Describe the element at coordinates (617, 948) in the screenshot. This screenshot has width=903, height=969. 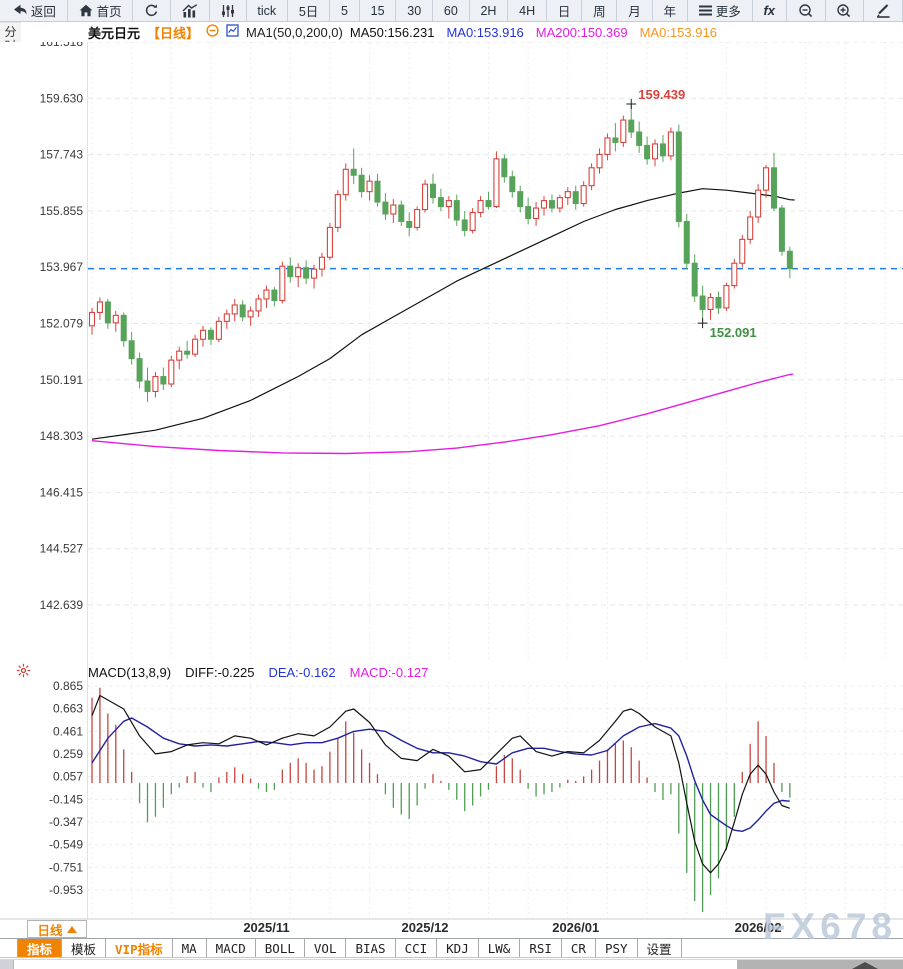
I see `tab-psy: PSY` at that location.